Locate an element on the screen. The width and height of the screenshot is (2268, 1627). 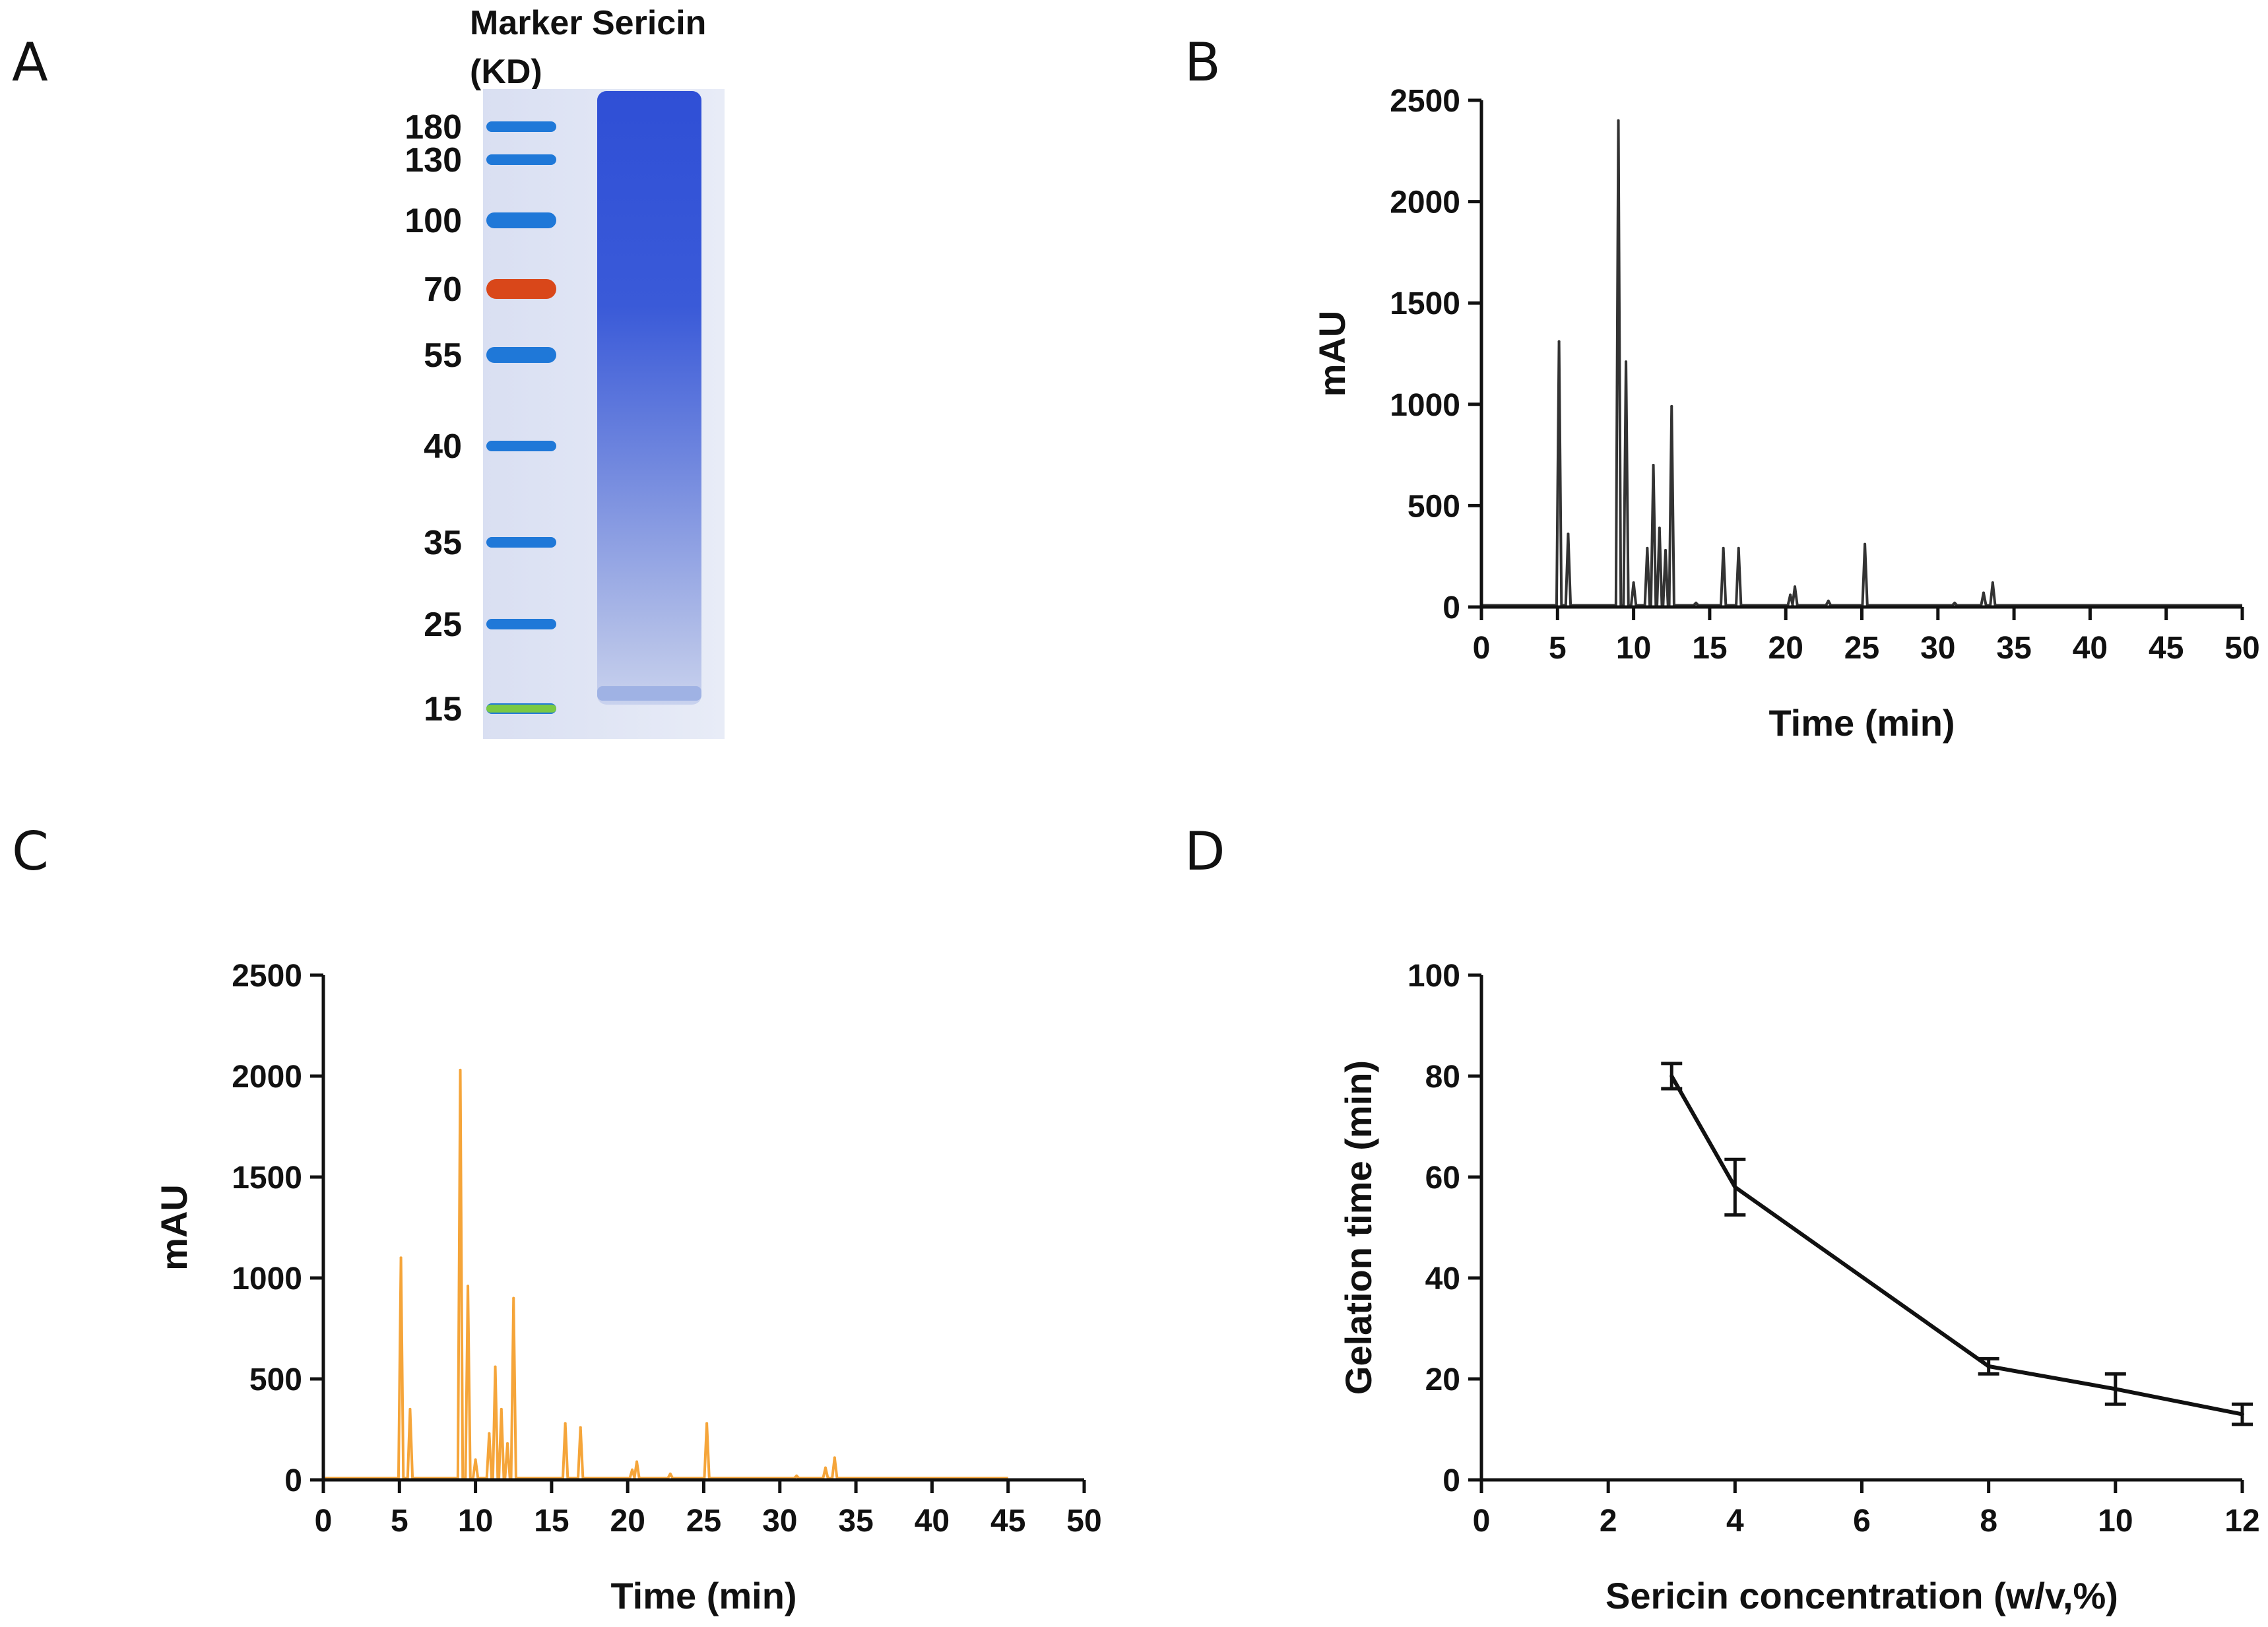
marker-label-100: 100 is located at coordinates (434, 221).